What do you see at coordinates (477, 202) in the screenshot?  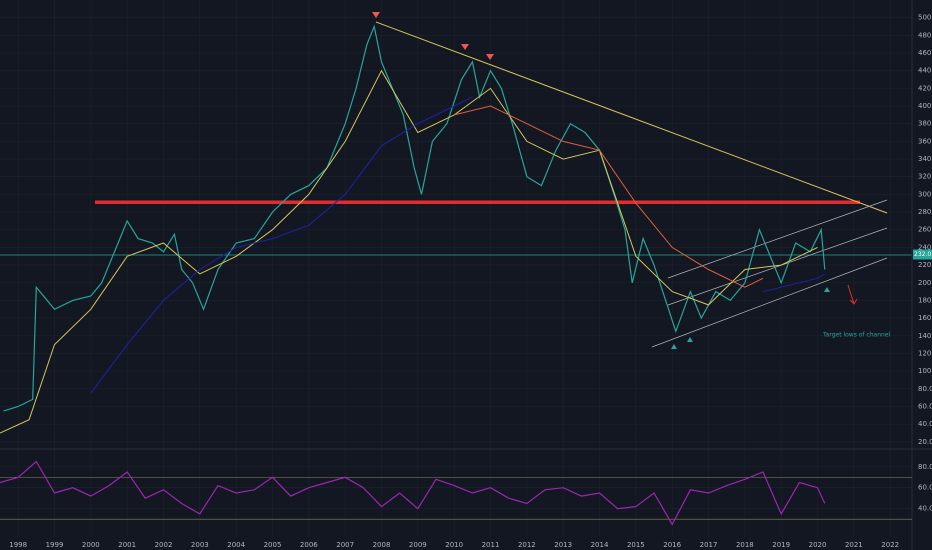 I see `resistance-zone` at bounding box center [477, 202].